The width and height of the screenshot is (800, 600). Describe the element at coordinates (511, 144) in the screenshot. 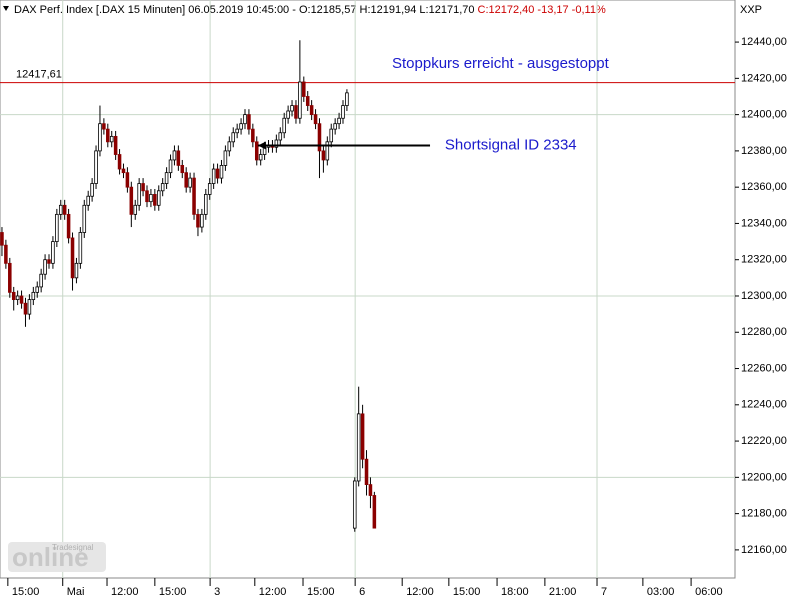

I see `signal-label: Shortsignal ID 2334` at that location.